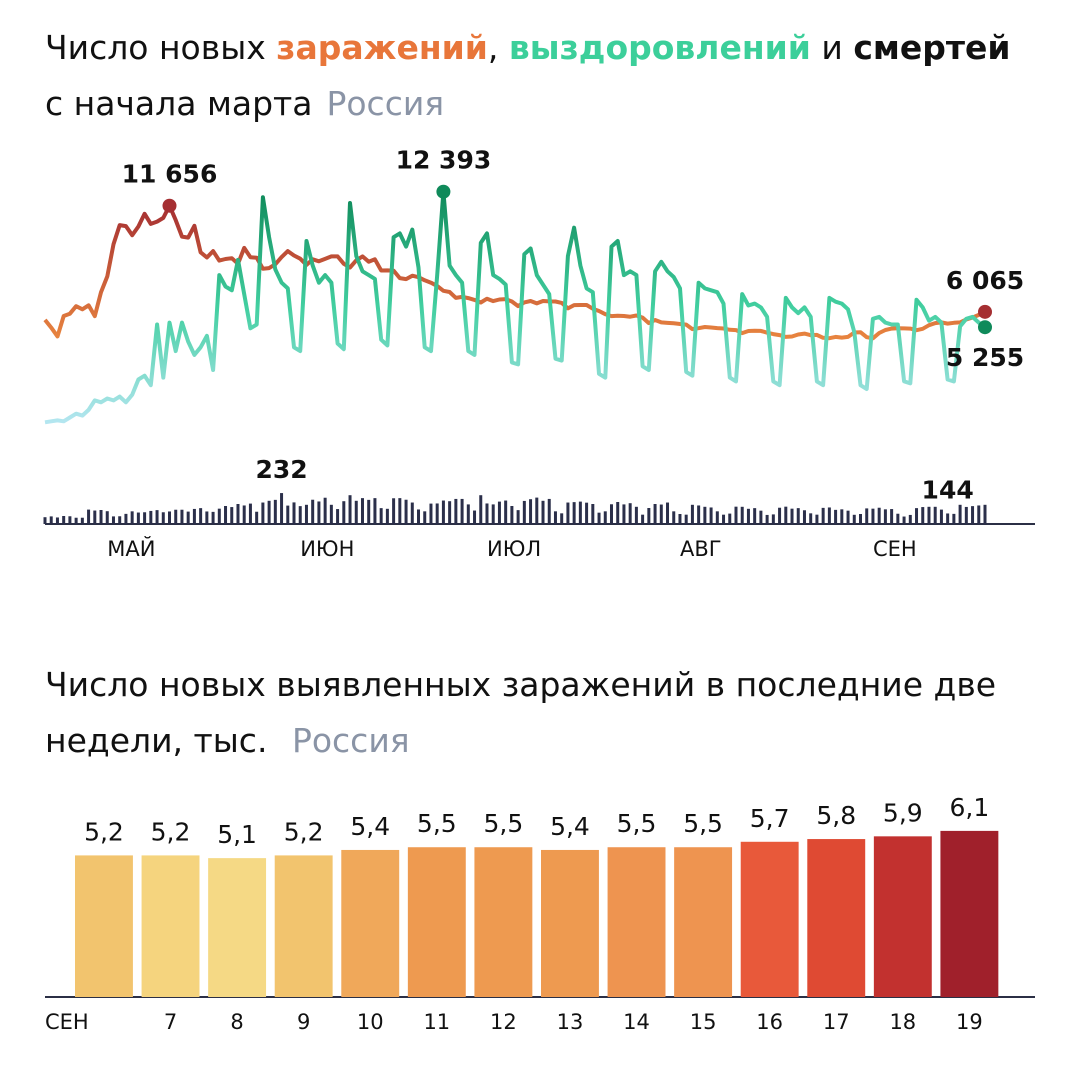 The height and width of the screenshot is (1076, 1080). Describe the element at coordinates (832, 47) in the screenshot. I see `title-part: и` at that location.